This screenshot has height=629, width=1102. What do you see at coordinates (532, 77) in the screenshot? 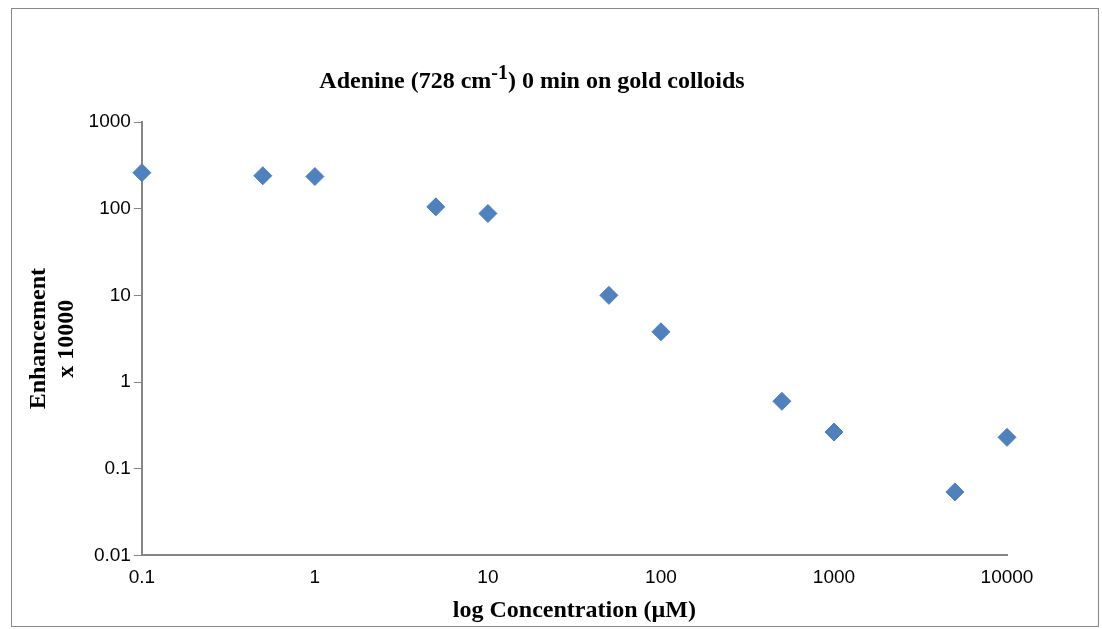
I see `chart-title: Adenine (728 cm$^{-1}$) 0 min on gold colloids` at bounding box center [532, 77].